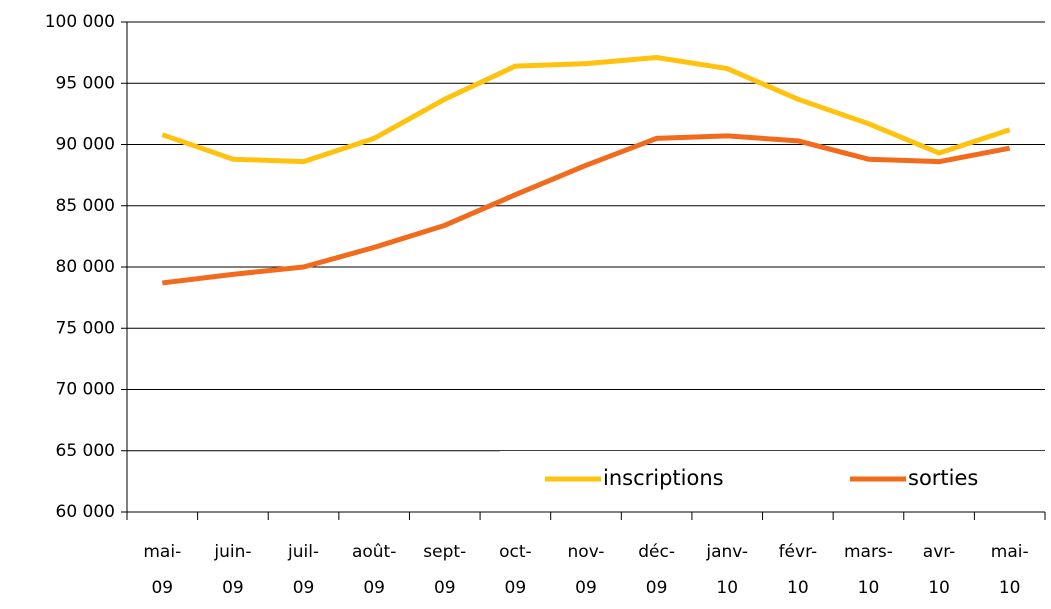 Image resolution: width=1051 pixels, height=609 pixels. I want to click on x-tick-label: janv- 10, so click(727, 570).